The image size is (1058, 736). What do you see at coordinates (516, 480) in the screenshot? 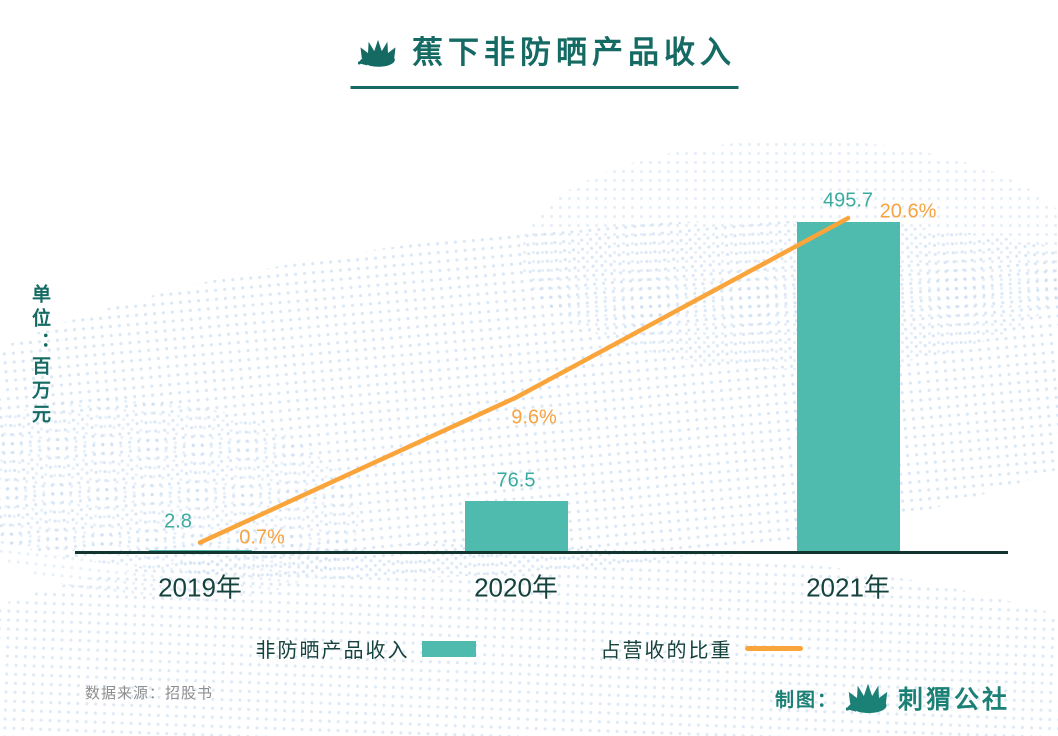
I see `bar-value-label: 76.5` at bounding box center [516, 480].